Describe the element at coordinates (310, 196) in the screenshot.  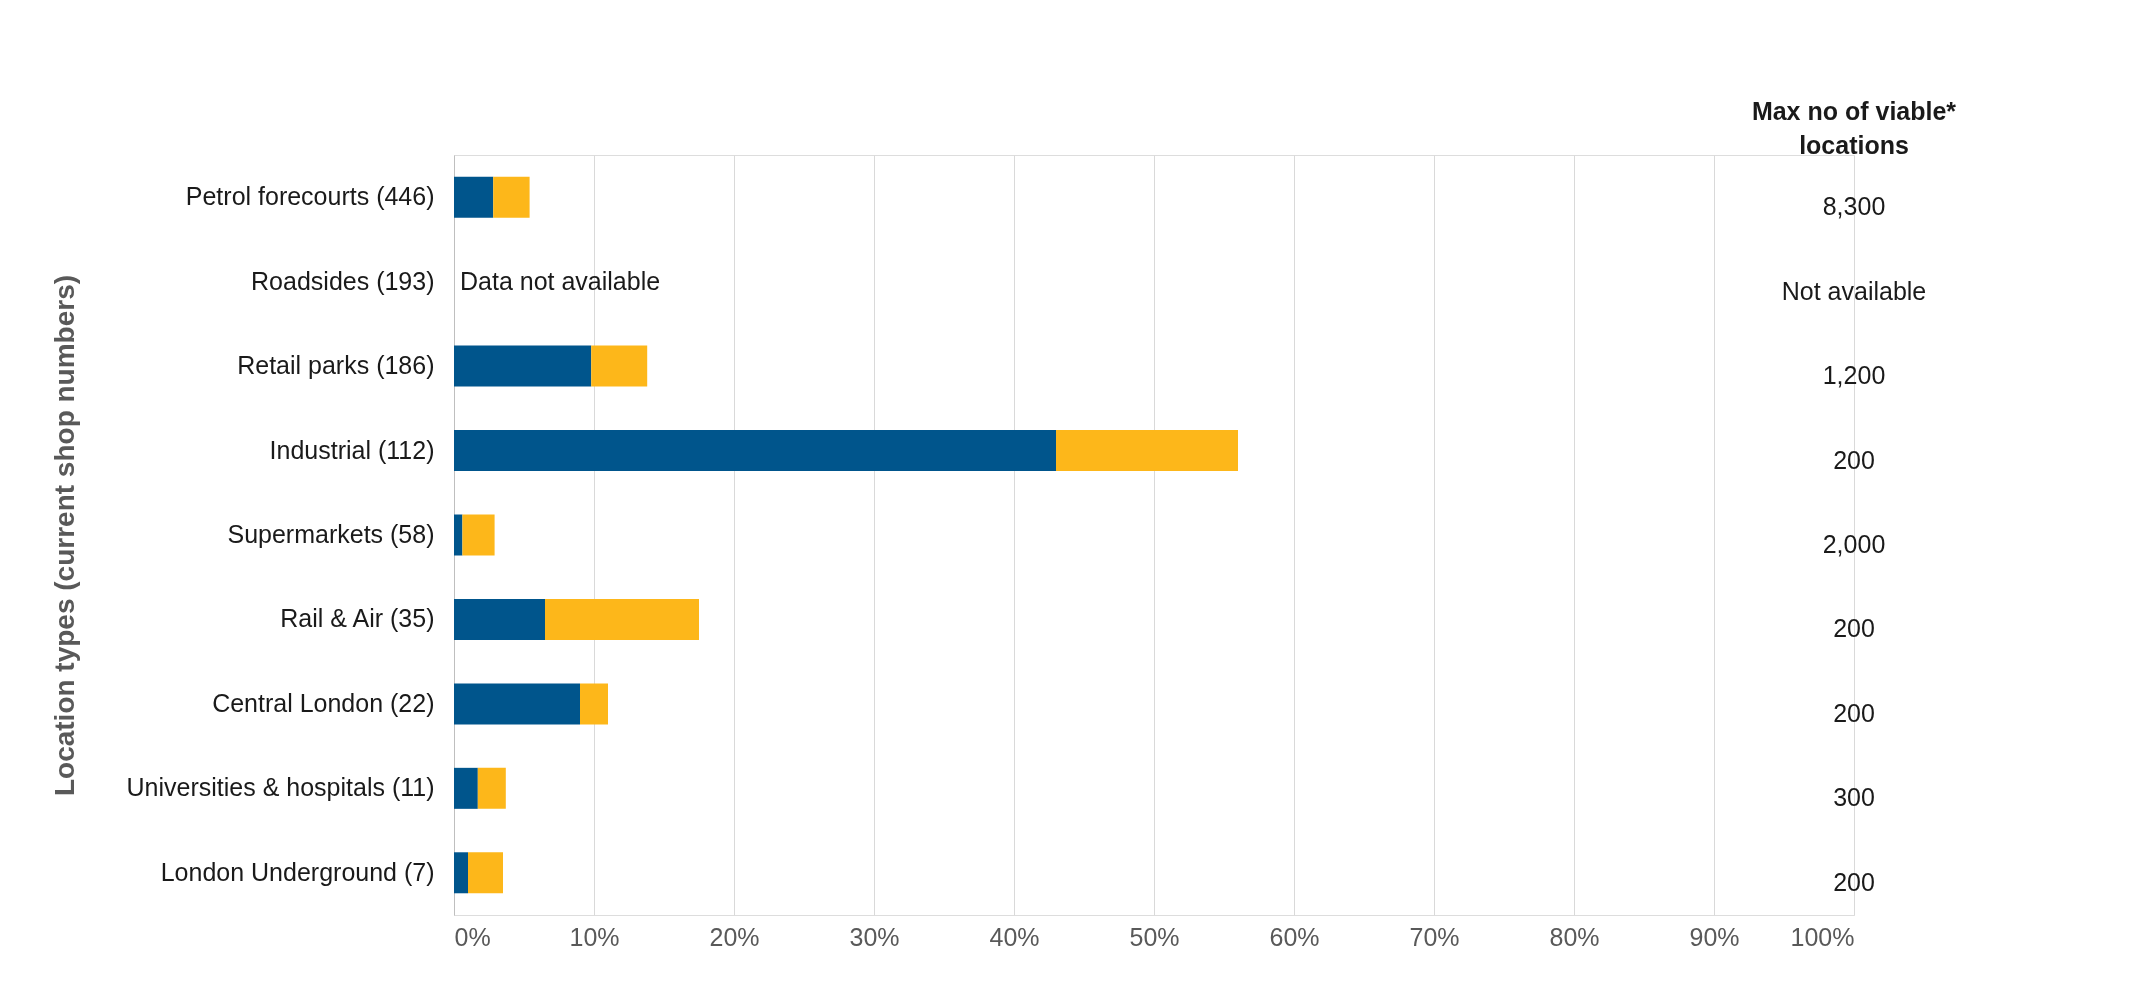
I see `y-tick-label: Petrol forecourts (446)` at that location.